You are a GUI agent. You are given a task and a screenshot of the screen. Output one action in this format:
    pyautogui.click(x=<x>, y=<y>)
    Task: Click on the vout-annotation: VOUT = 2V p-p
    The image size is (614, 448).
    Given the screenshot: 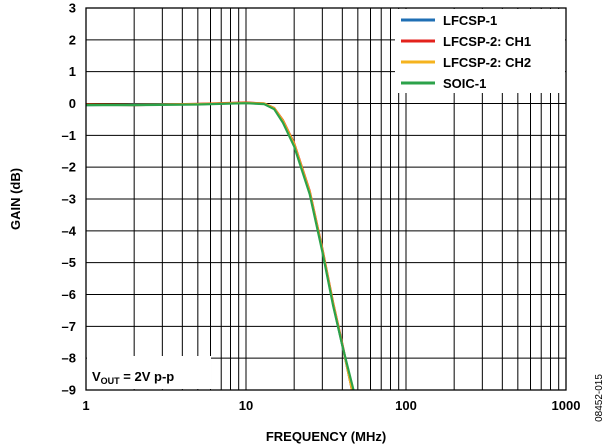 What is the action you would take?
    pyautogui.click(x=149, y=372)
    